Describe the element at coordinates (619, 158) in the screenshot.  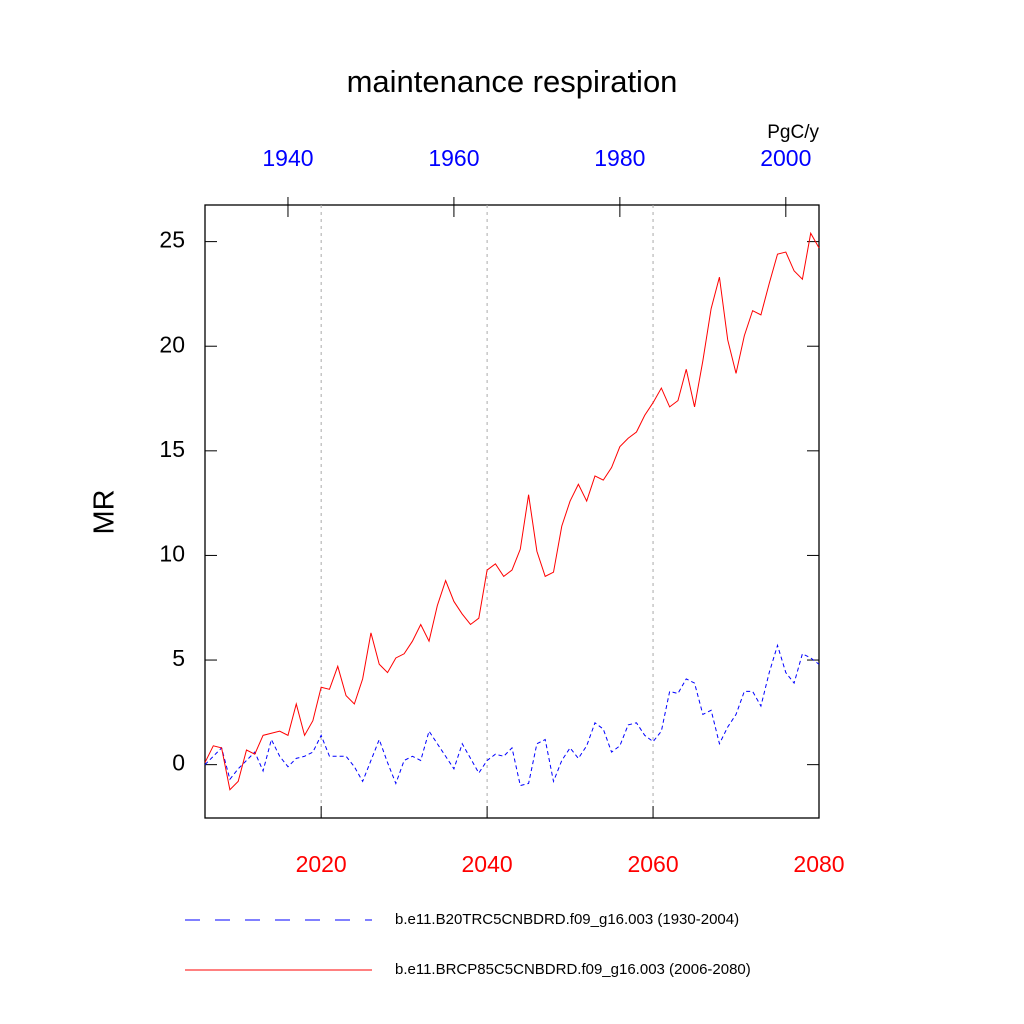
I see `x2-tick-label: 1980` at that location.